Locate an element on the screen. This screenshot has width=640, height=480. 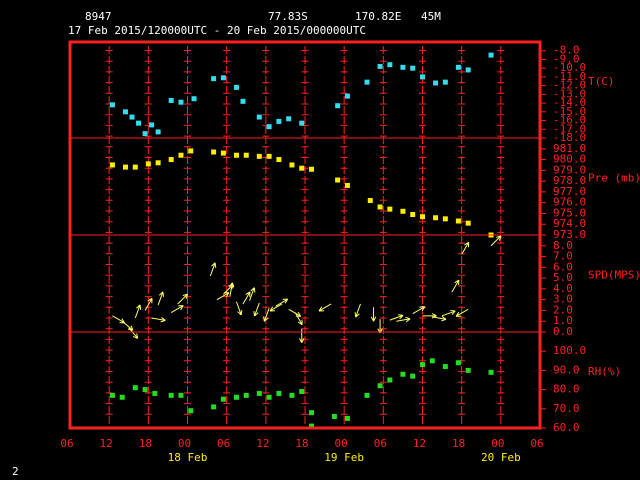
y-tick-label: -8.0 is located at coordinates (566, 50).